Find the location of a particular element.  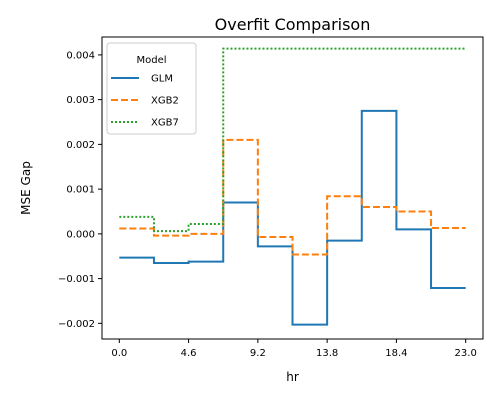

legend-label-xgb7: XGB7 is located at coordinates (165, 123).